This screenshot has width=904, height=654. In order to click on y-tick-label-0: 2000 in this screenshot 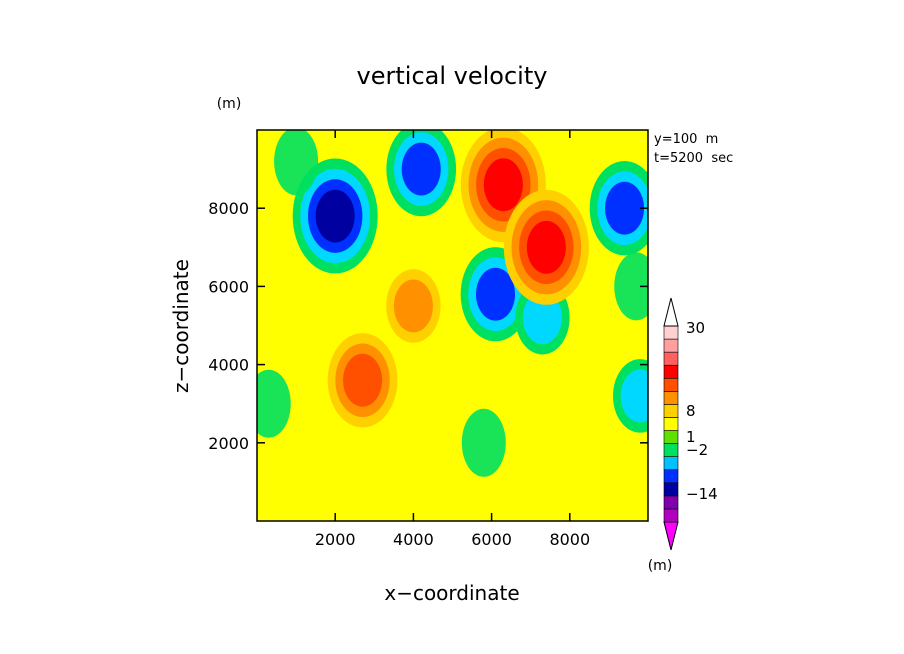, I will do `click(228, 443)`.